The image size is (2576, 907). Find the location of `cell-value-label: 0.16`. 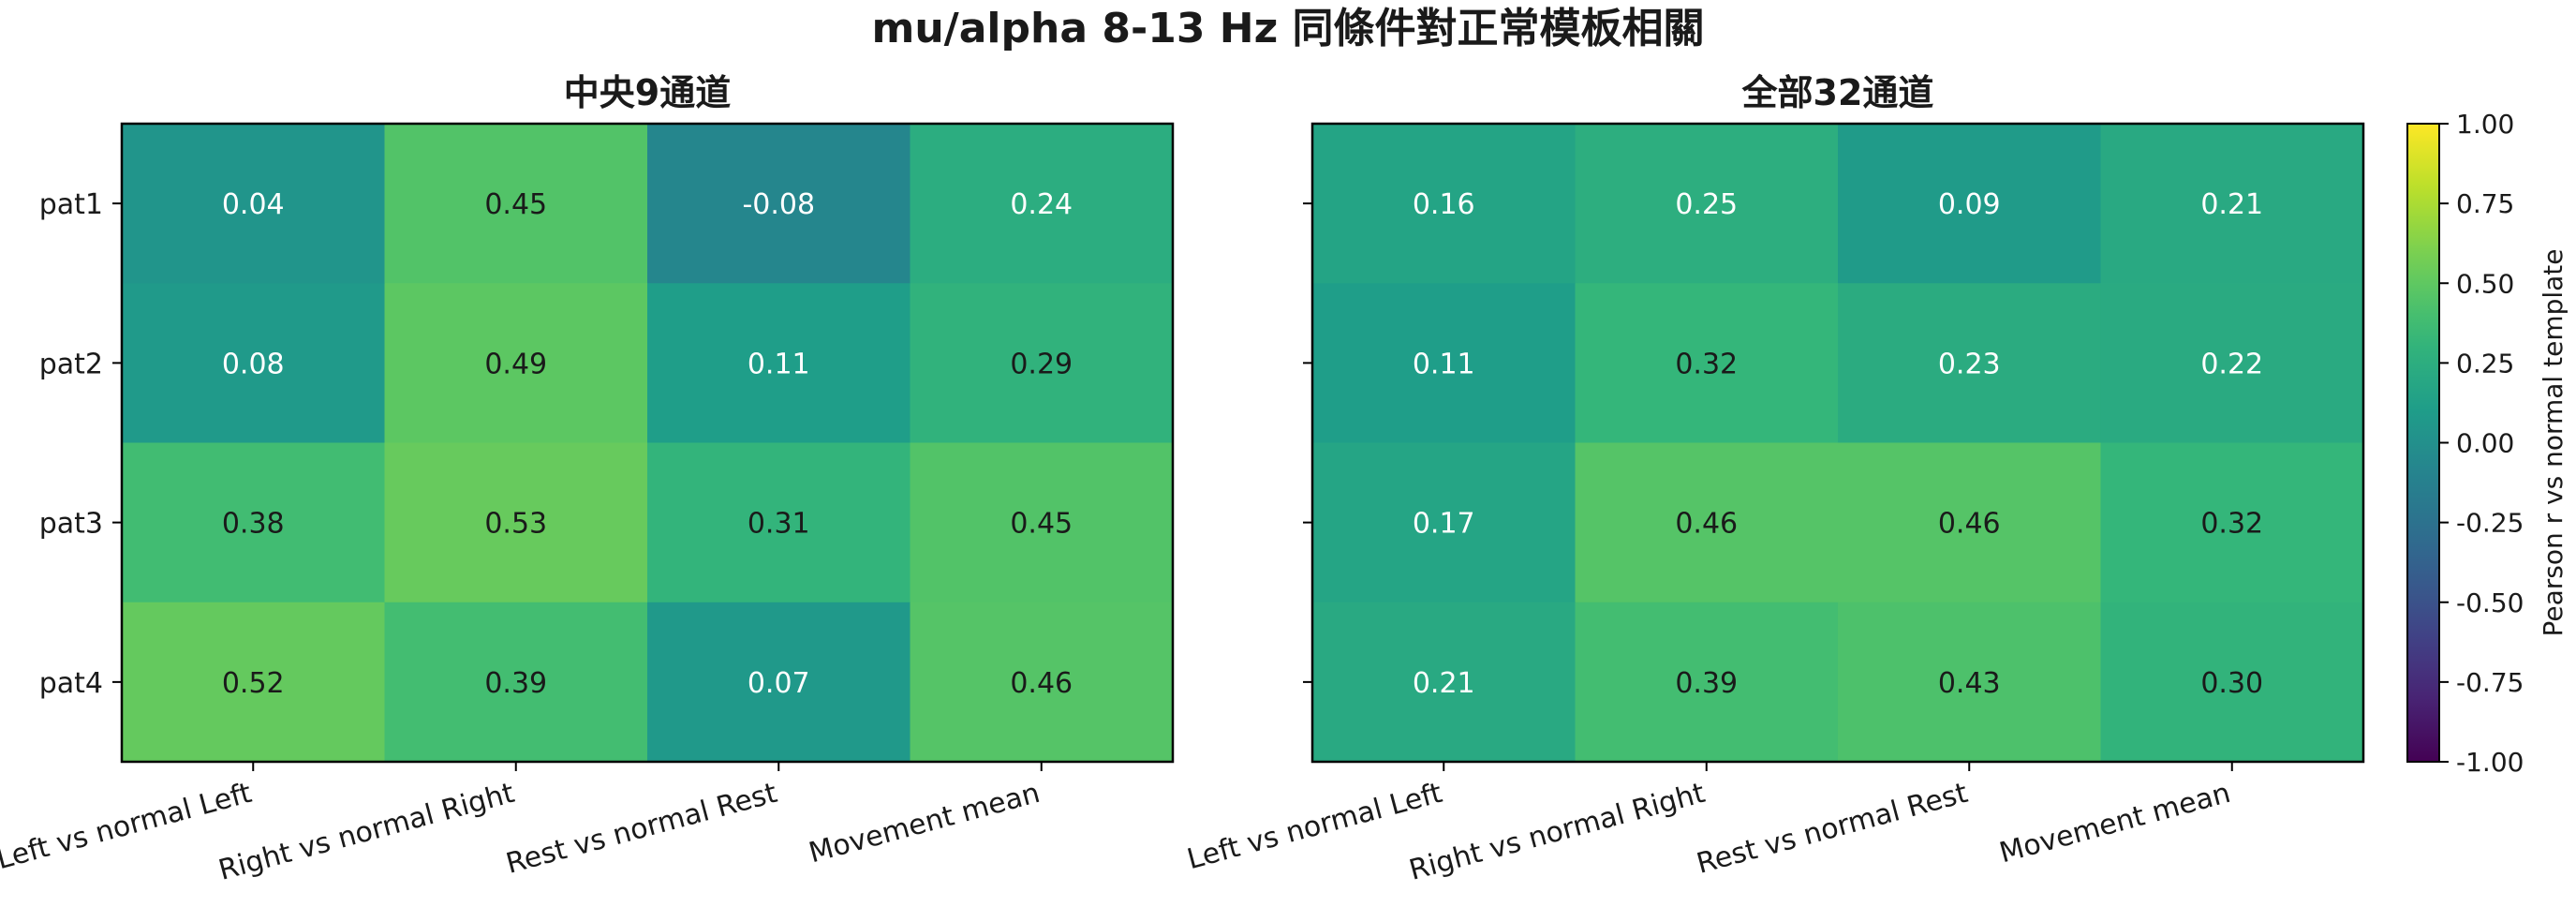

cell-value-label: 0.16 is located at coordinates (1444, 204).